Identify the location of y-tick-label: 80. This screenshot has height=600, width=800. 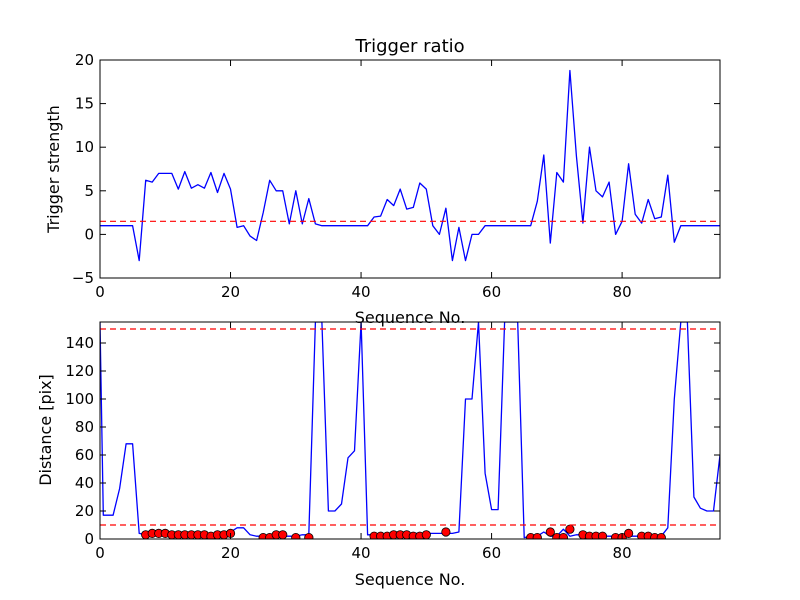
(84, 427).